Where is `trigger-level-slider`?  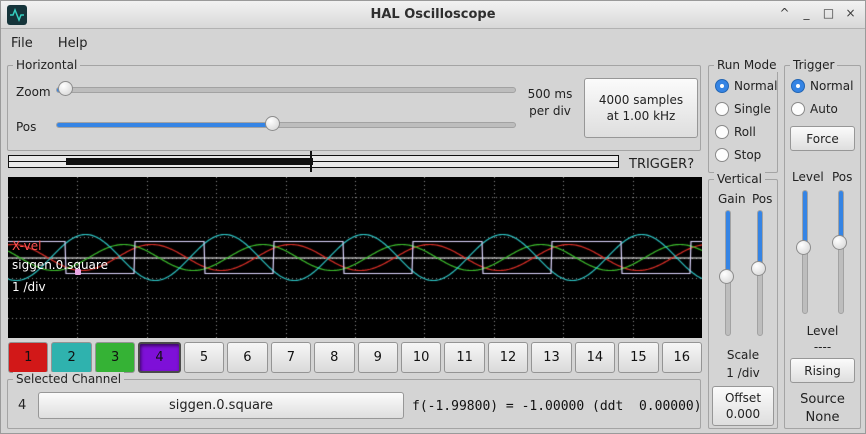
trigger-level-slider is located at coordinates (804, 252).